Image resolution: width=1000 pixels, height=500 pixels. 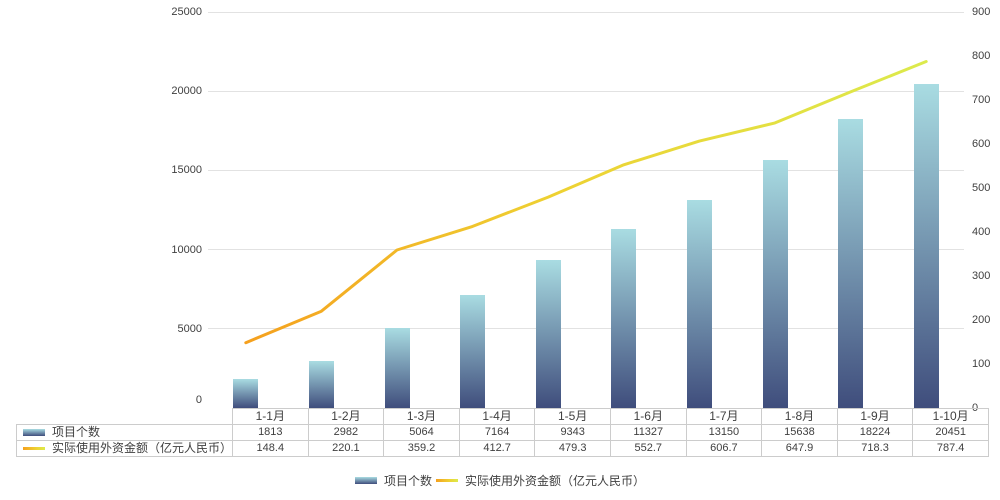 I want to click on category-cell: 1-7月, so click(x=724, y=416).